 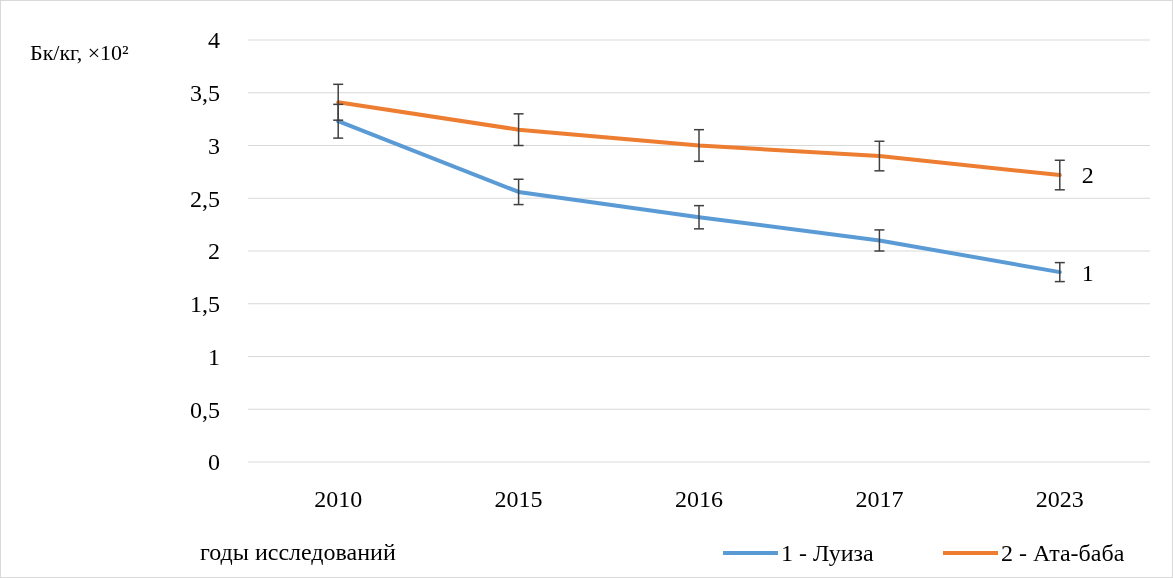 What do you see at coordinates (205, 409) in the screenshot?
I see `y-tick-label: 0,5` at bounding box center [205, 409].